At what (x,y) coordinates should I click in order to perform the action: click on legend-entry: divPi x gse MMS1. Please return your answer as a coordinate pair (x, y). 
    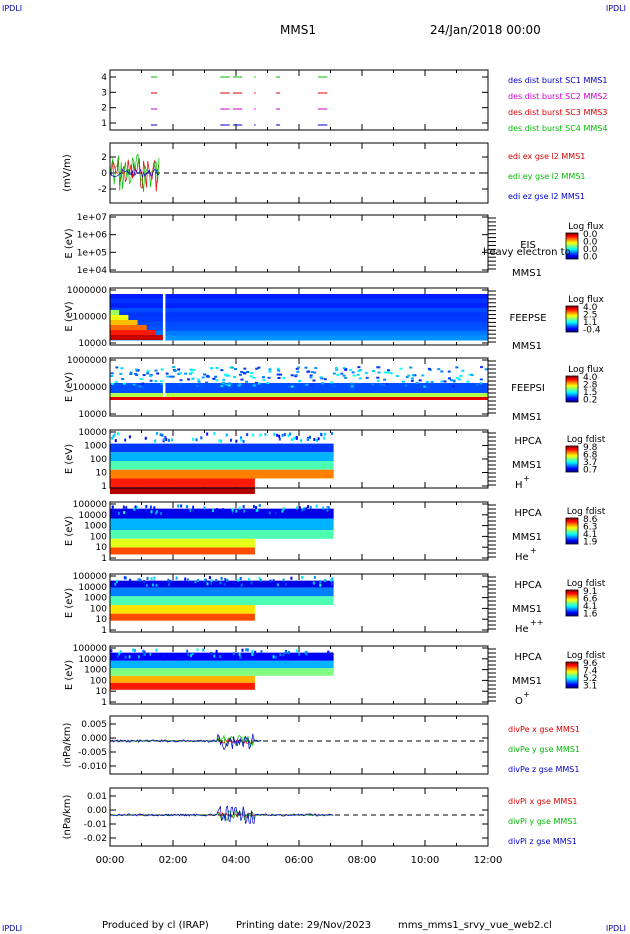
    Looking at the image, I should click on (542, 801).